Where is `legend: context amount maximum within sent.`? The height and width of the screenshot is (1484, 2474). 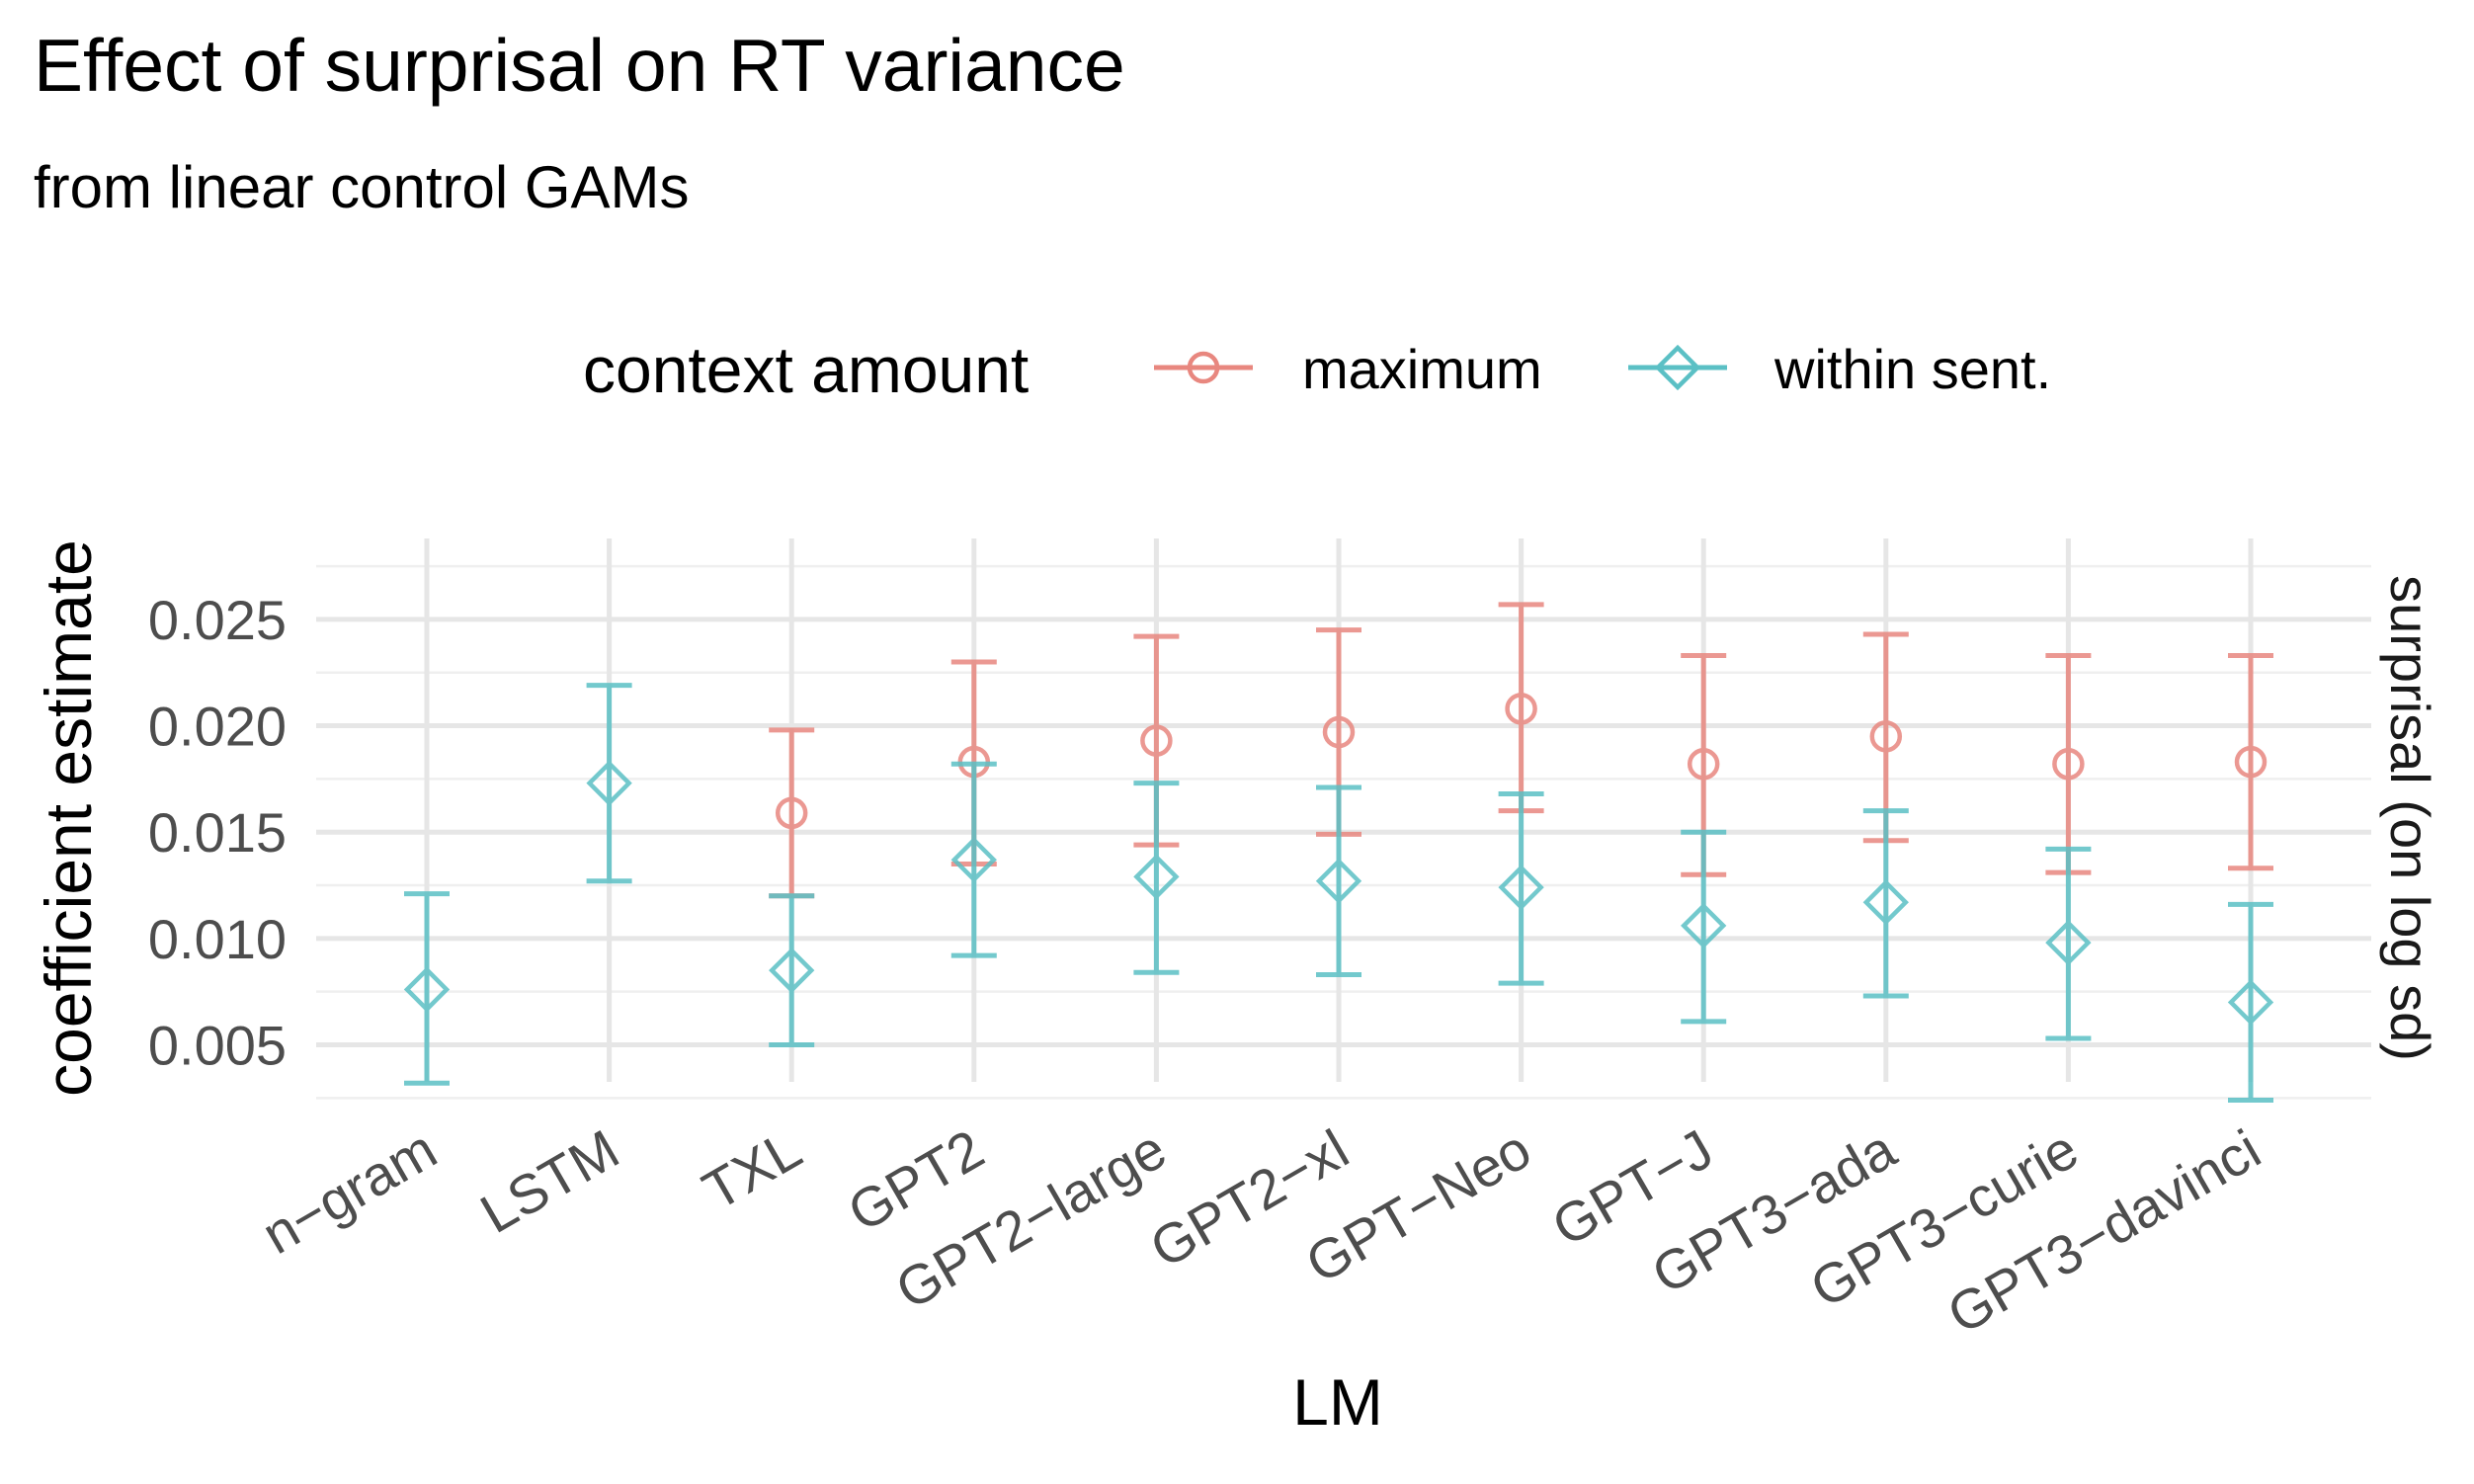
legend: context amount maximum within sent. is located at coordinates (1317, 369).